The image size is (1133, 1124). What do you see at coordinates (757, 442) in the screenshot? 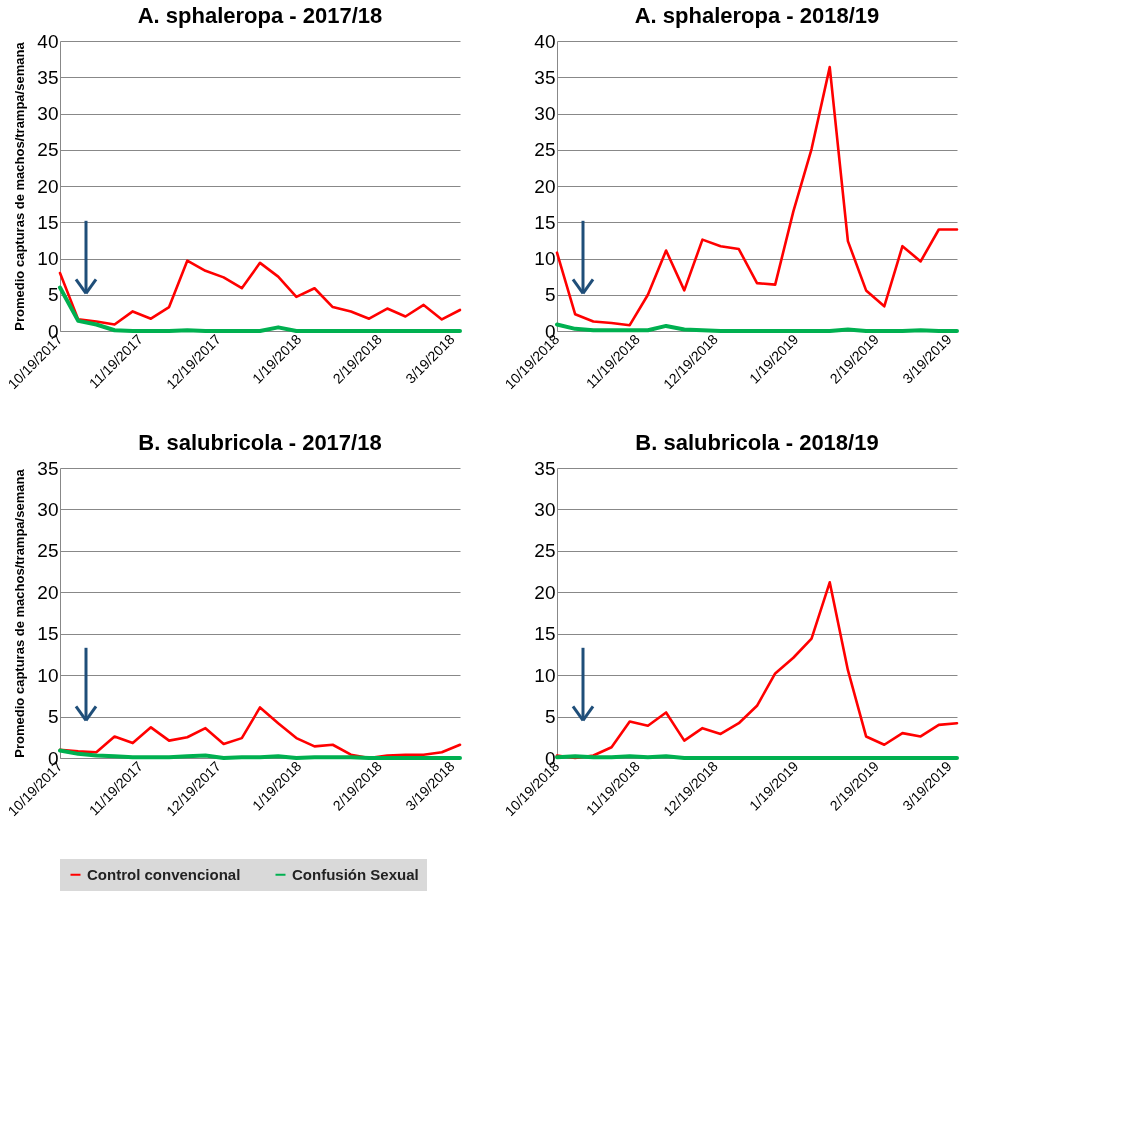
I see `chart-title: B. salubricola - 2018/19` at bounding box center [757, 442].